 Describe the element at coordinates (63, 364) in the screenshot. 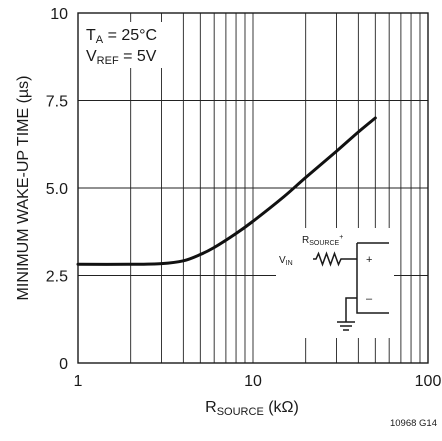

I see `y-tick-label: 0` at that location.